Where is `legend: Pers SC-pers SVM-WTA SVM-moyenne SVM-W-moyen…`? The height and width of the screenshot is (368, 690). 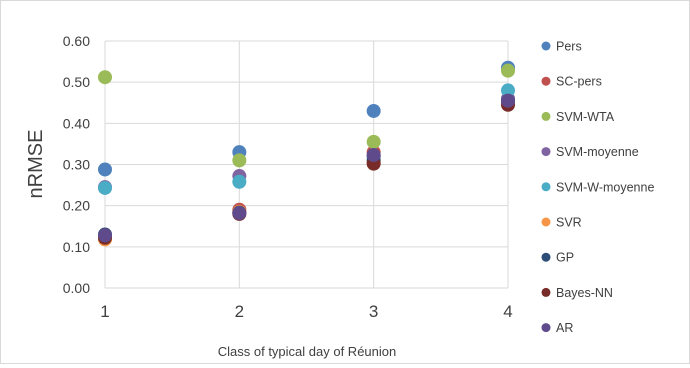 legend: Pers SC-pers SVM-WTA SVM-moyenne SVM-W-moyen… is located at coordinates (597, 187).